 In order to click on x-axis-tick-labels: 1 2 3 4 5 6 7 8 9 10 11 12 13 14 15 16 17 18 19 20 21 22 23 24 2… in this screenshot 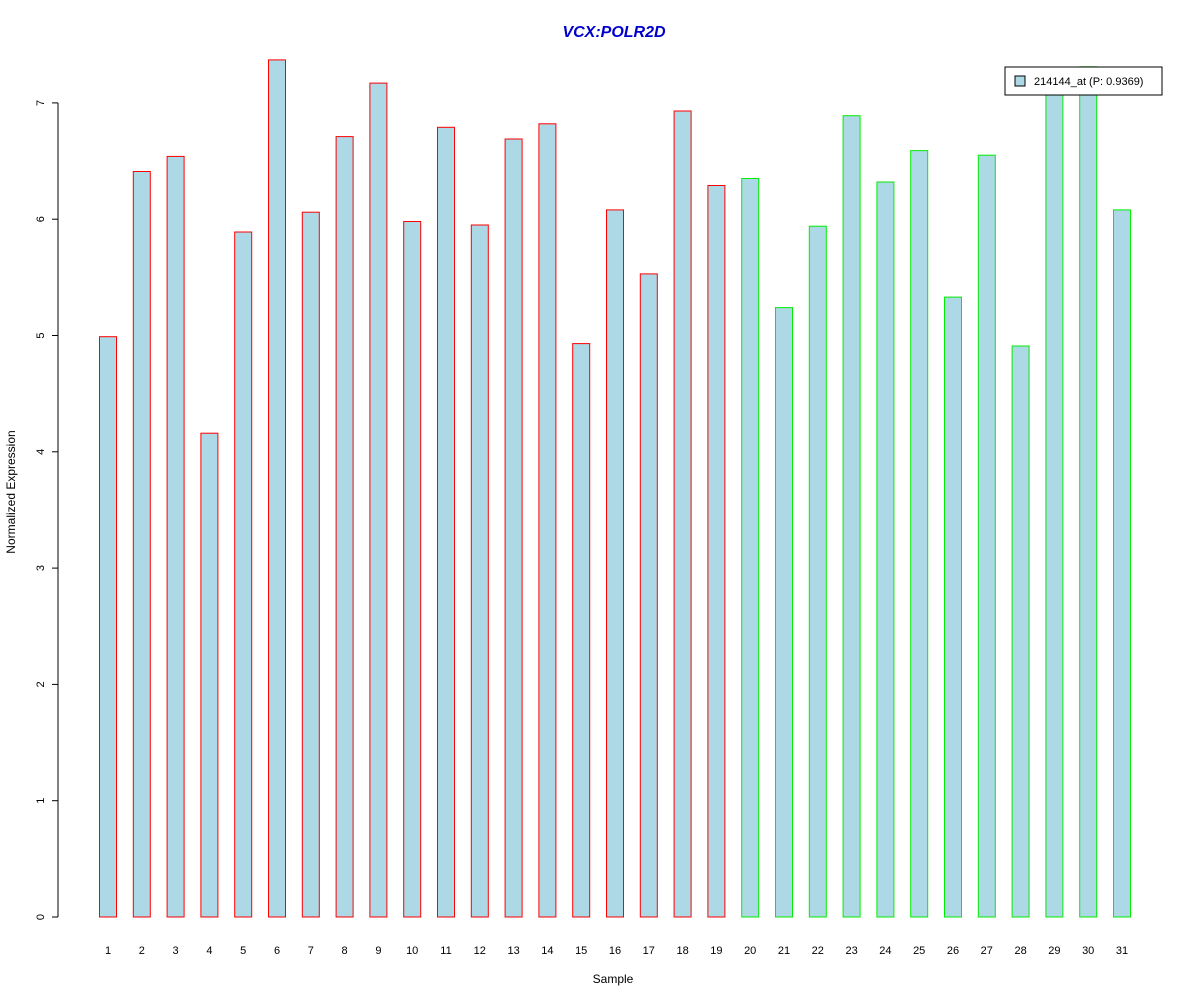, I will do `click(616, 951)`.